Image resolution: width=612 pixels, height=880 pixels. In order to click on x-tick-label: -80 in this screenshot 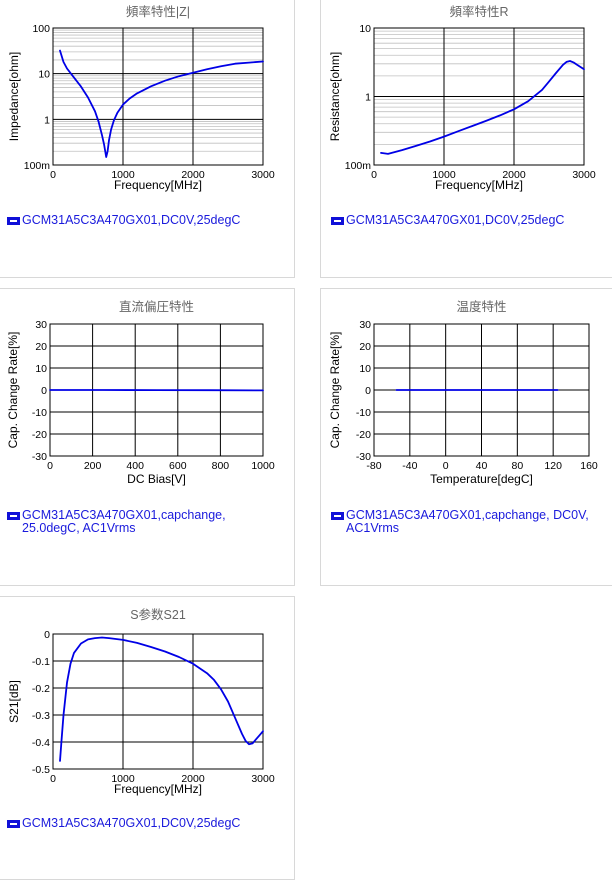, I will do `click(373, 466)`.